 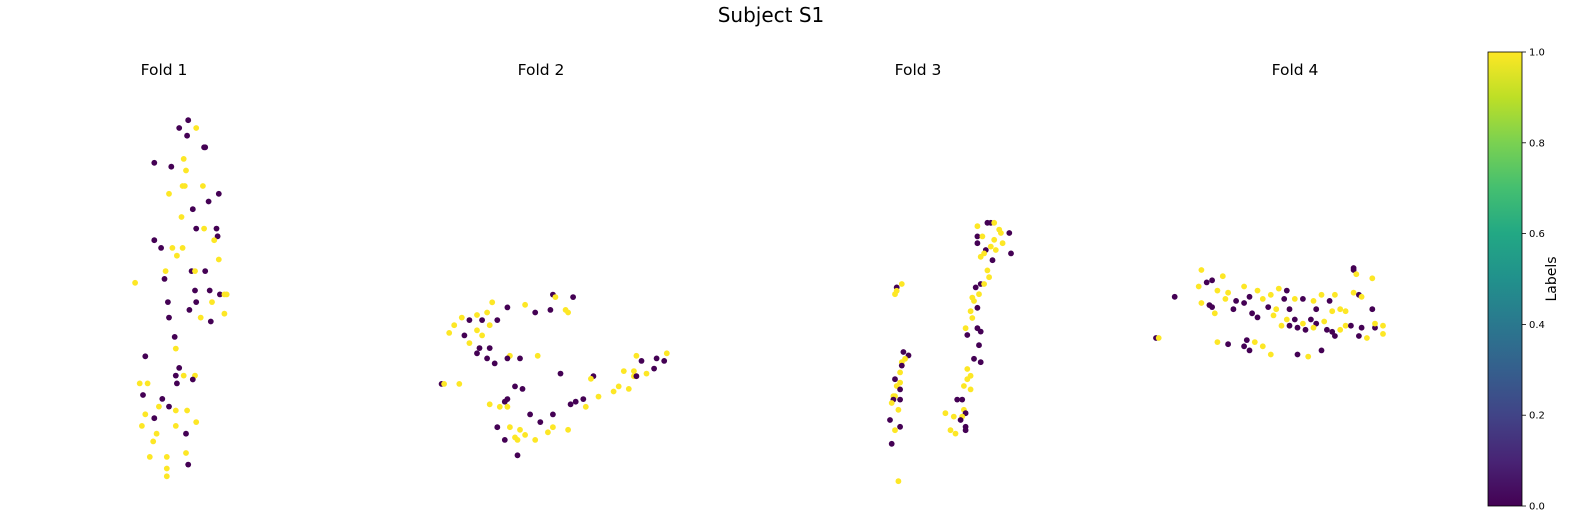 I want to click on colorbar-tick-label: 0.4, so click(x=1537, y=325).